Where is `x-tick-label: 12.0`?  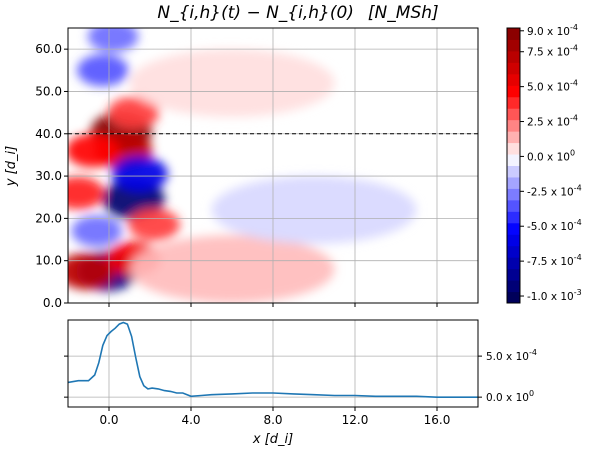
x-tick-label: 12.0 is located at coordinates (355, 420).